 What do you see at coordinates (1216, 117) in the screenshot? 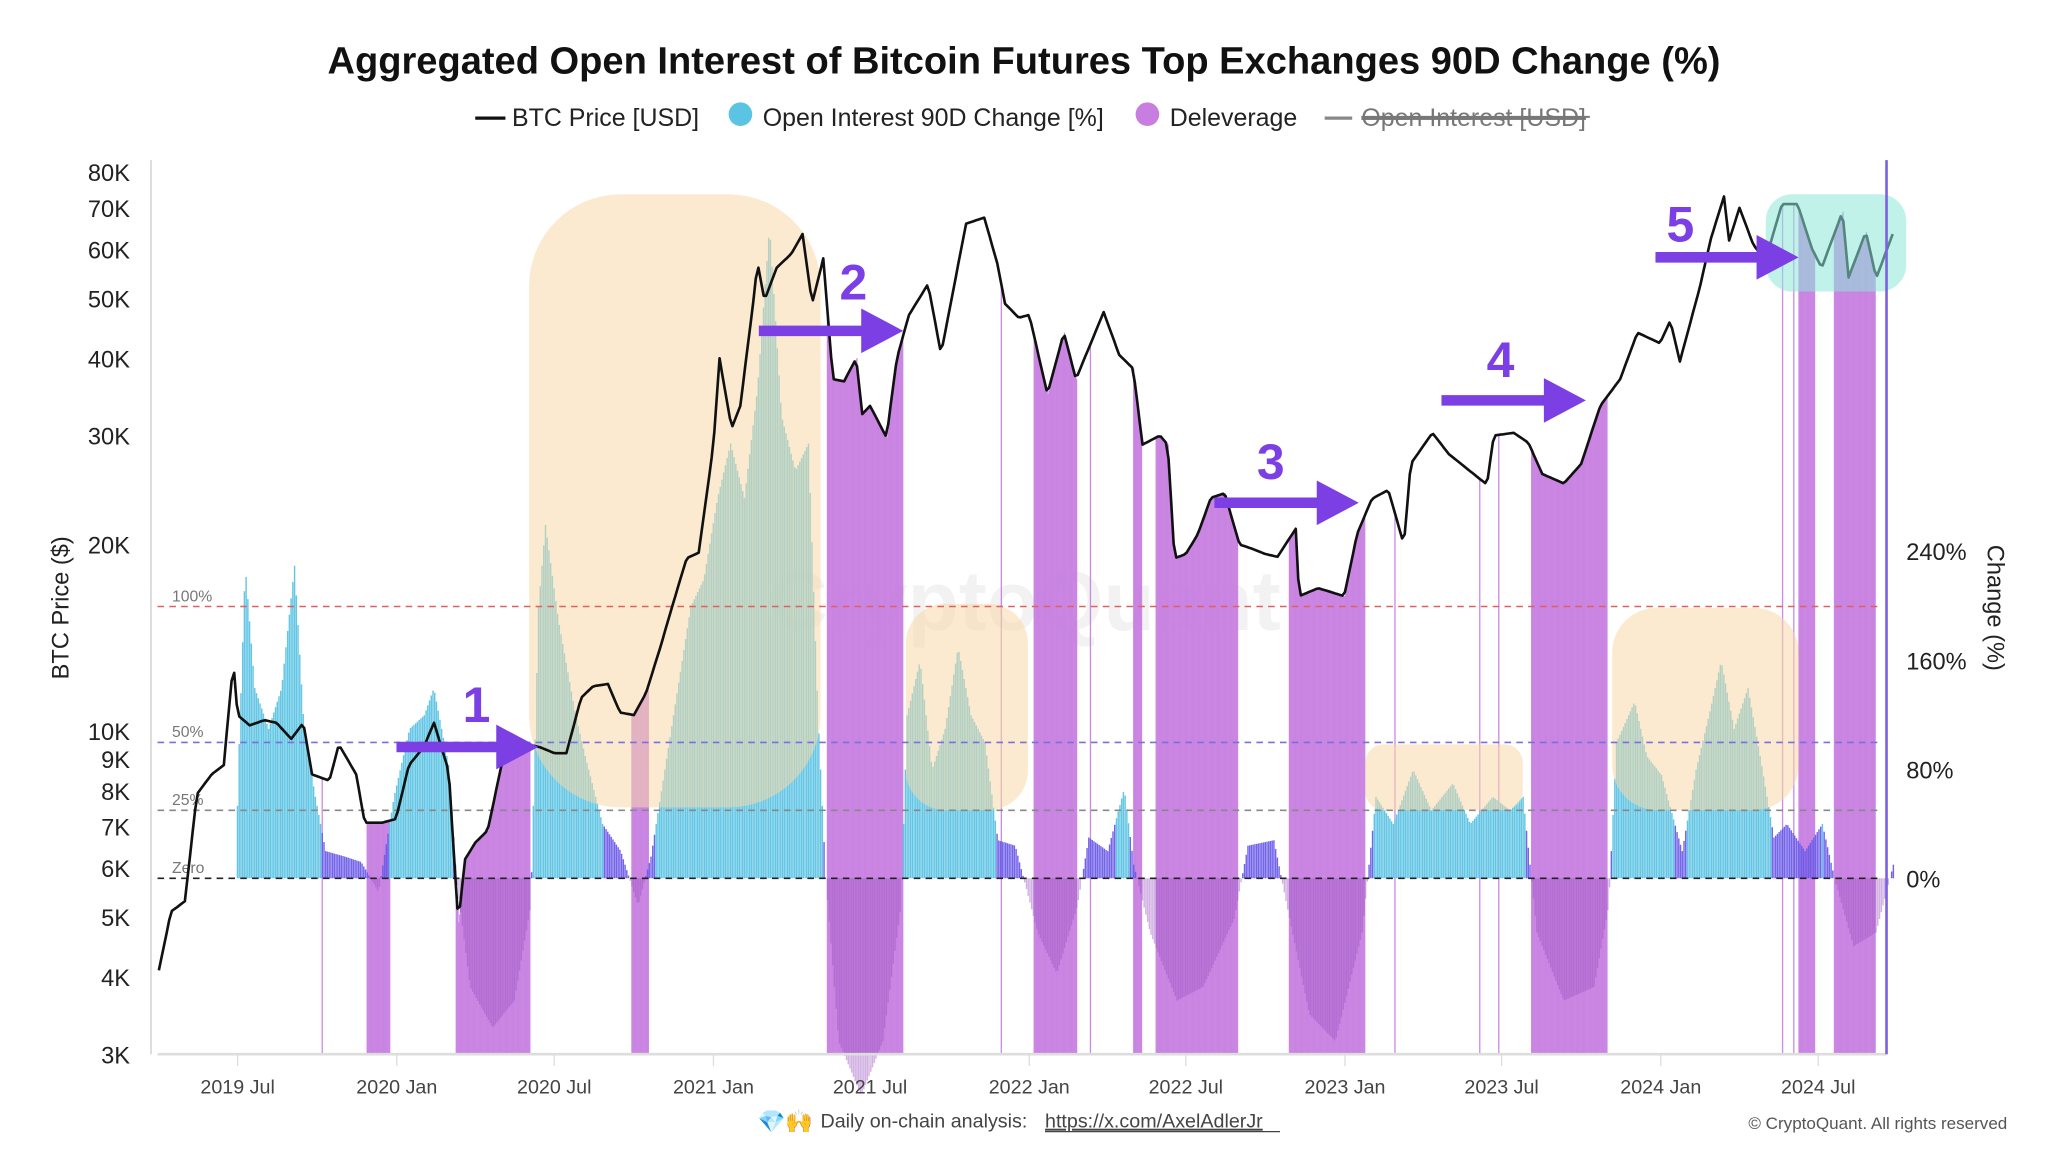
I see `legend-item-deleverage: Deleverage` at bounding box center [1216, 117].